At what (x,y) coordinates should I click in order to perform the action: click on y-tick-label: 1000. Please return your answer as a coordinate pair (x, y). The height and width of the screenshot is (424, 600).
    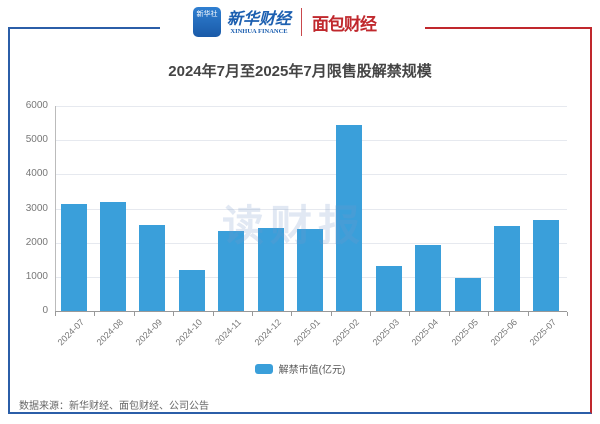
    Looking at the image, I should click on (36, 276).